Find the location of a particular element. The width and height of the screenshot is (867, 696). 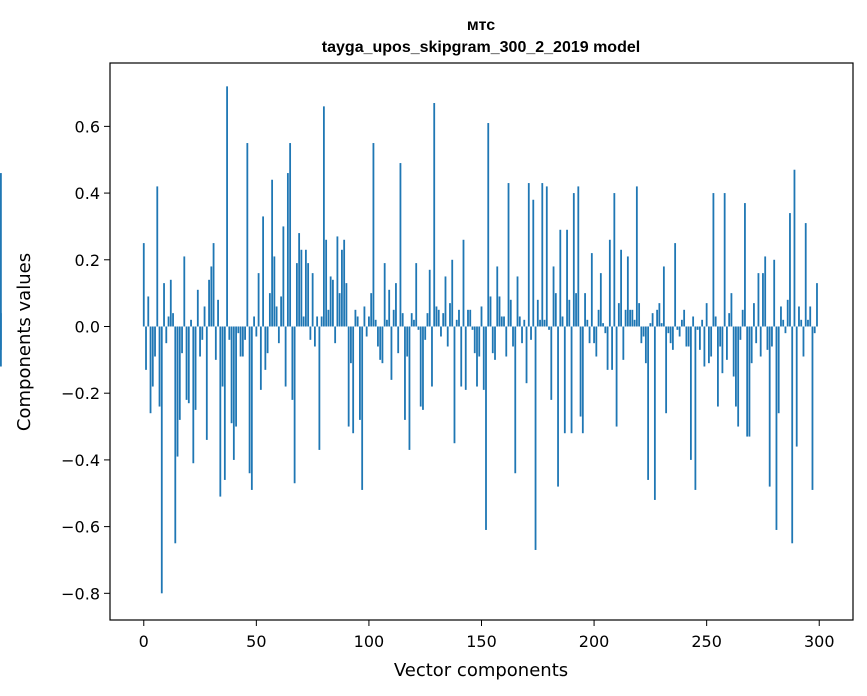

y-tick-label: 0.0 is located at coordinates (87, 326).